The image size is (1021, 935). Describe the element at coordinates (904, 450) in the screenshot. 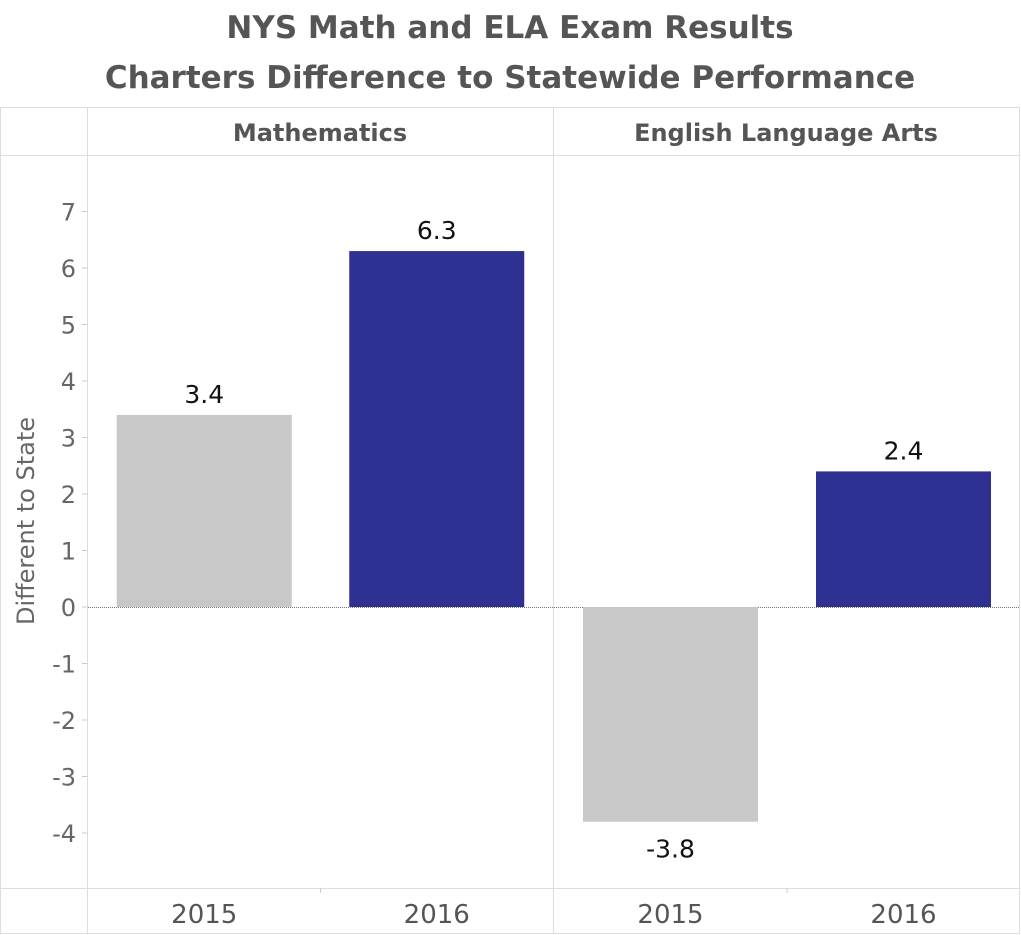

I see `bar-value-label: 2.4` at that location.